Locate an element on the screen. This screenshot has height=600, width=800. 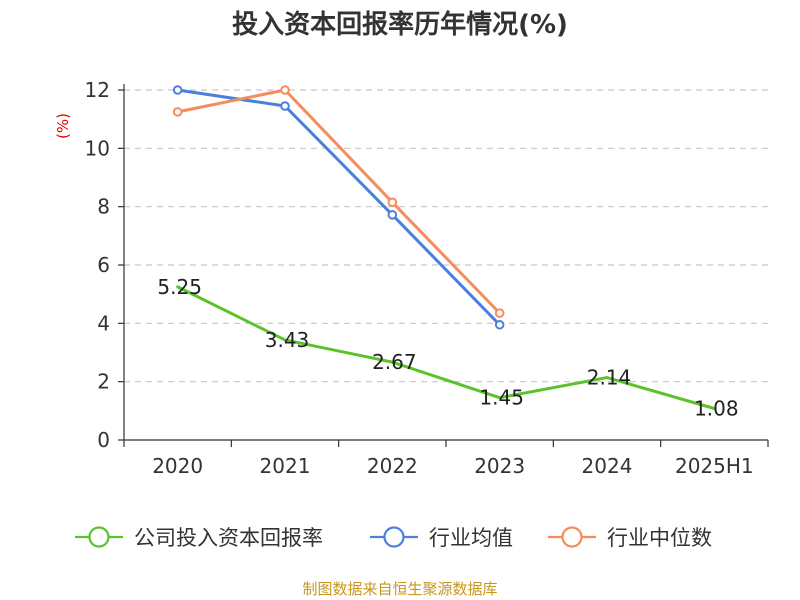
y-tick-label: 0 is located at coordinates (103, 440).